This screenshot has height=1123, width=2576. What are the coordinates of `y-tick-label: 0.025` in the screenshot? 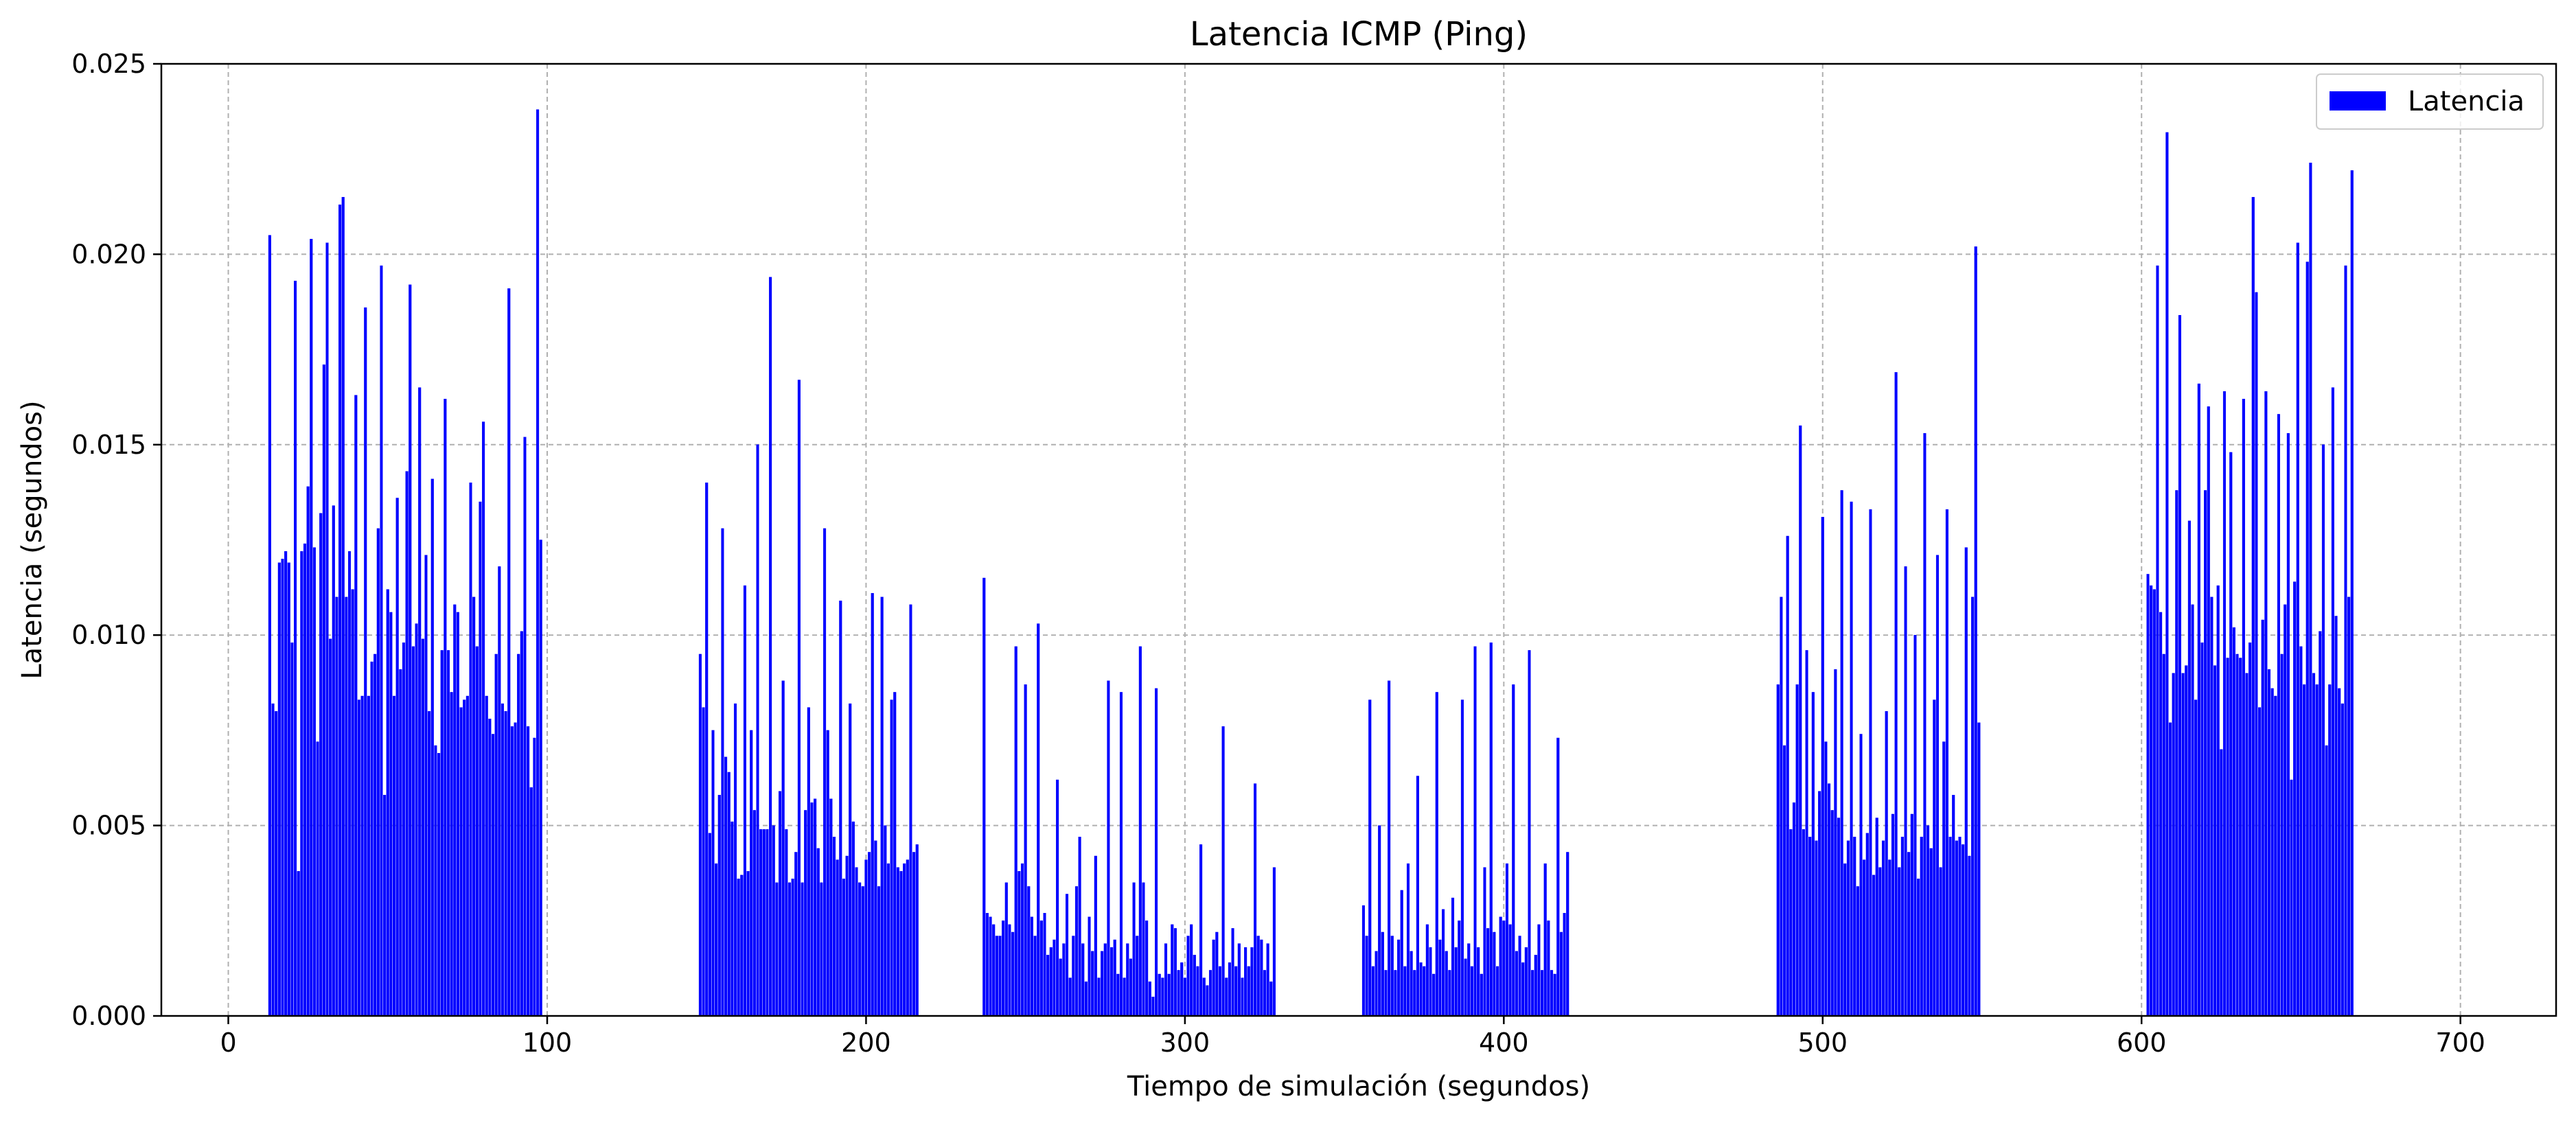 It's located at (108, 64).